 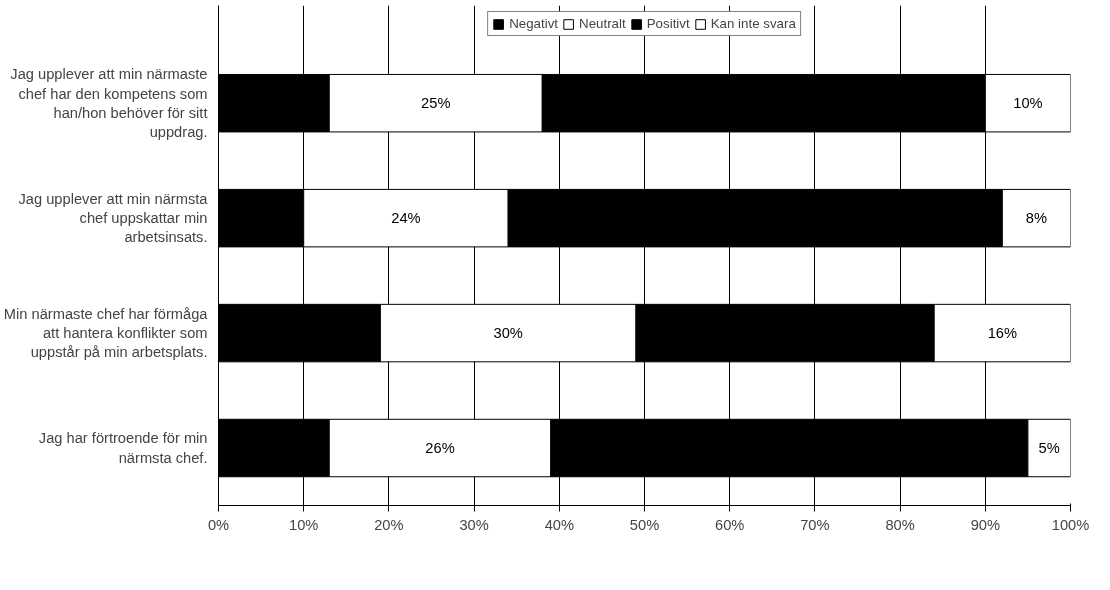 What do you see at coordinates (815, 524) in the screenshot?
I see `x-tick-label: 70%` at bounding box center [815, 524].